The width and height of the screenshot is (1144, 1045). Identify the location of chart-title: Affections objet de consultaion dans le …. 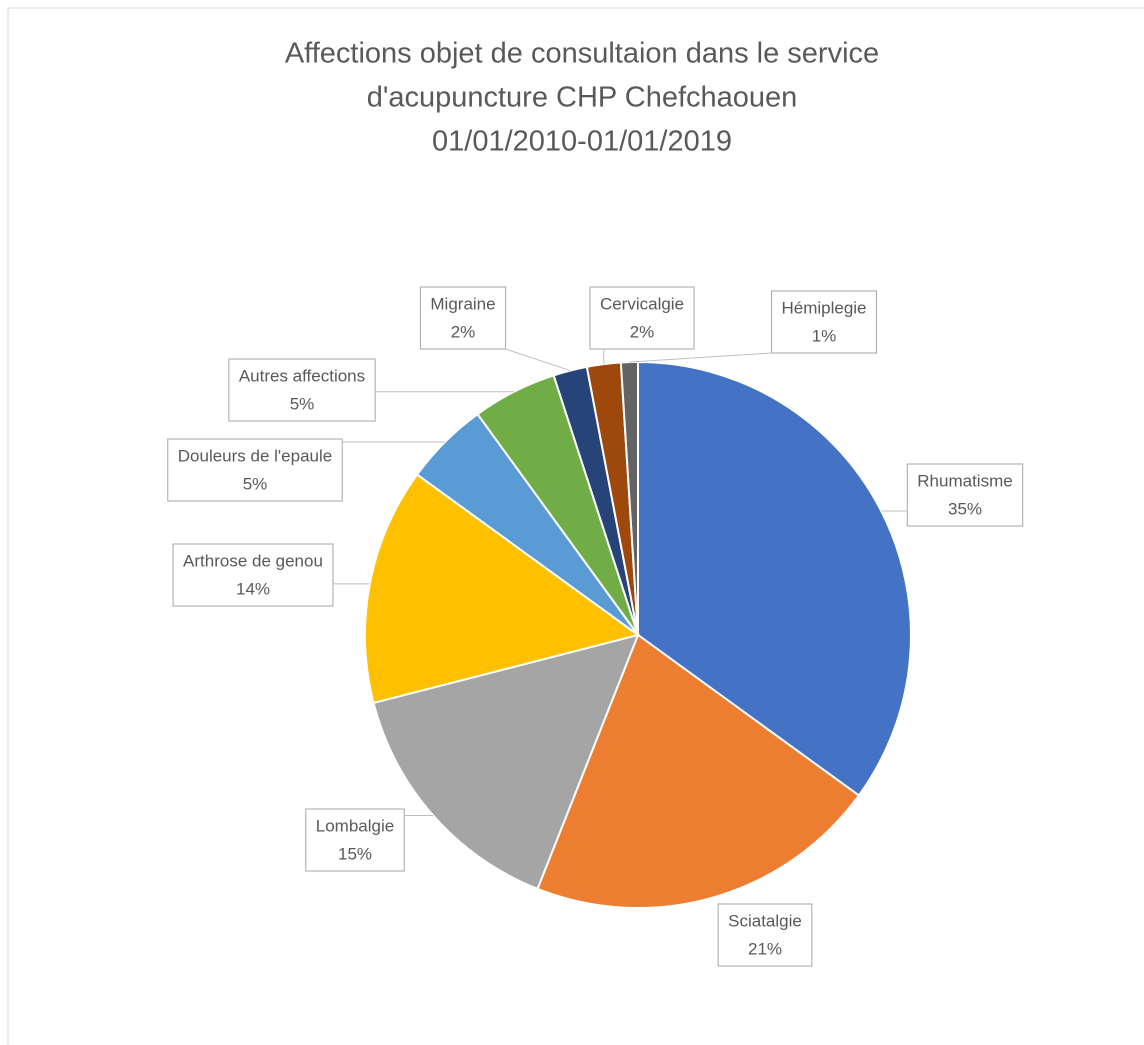
(582, 54).